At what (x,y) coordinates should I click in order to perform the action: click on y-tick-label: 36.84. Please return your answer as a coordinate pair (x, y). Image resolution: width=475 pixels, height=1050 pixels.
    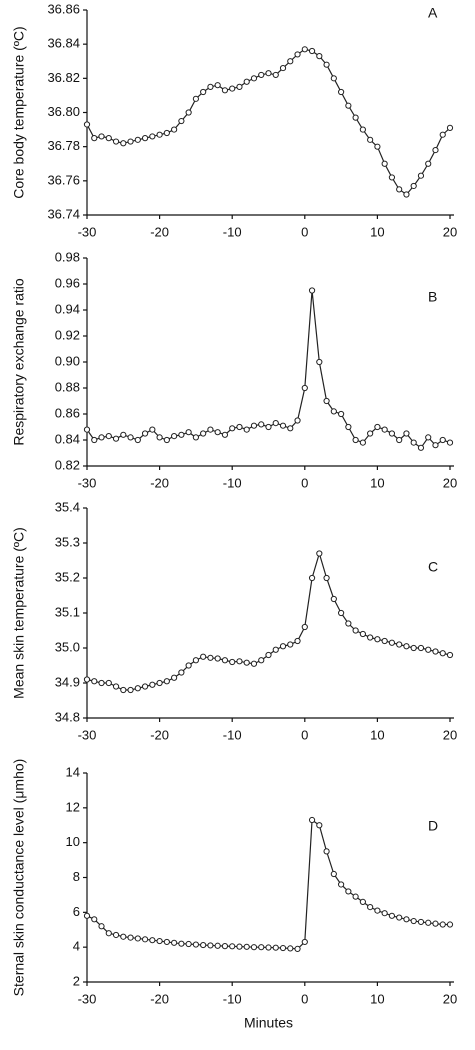
    Looking at the image, I should click on (63, 43).